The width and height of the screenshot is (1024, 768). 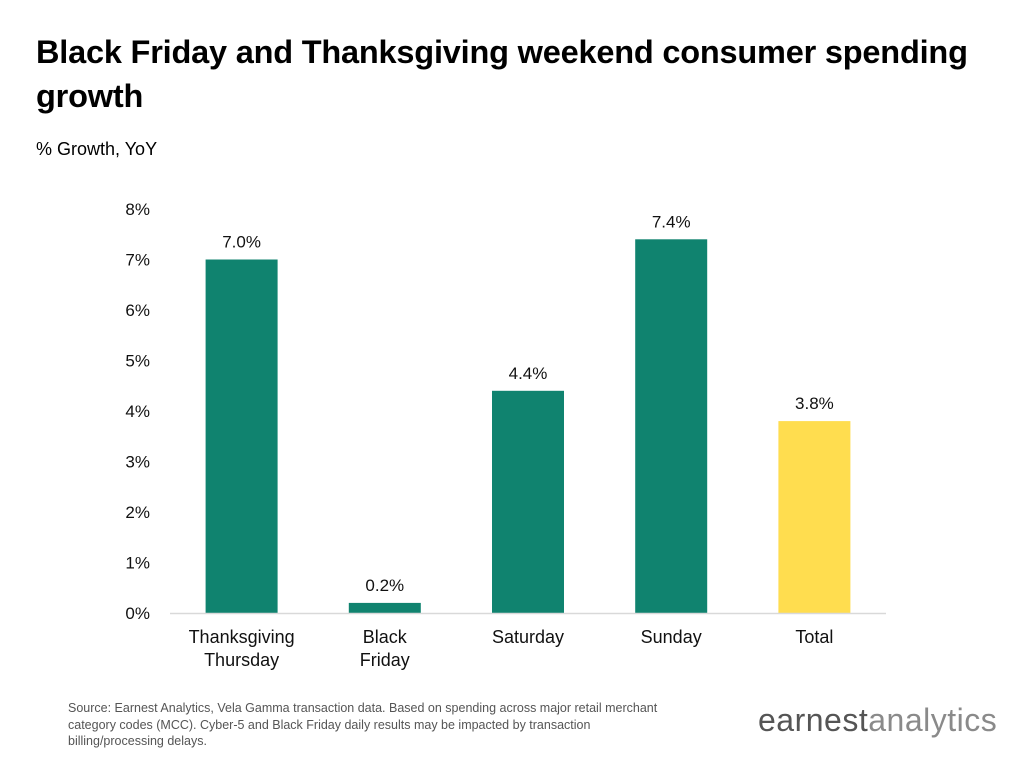 What do you see at coordinates (814, 637) in the screenshot?
I see `x-tick-label: Total` at bounding box center [814, 637].